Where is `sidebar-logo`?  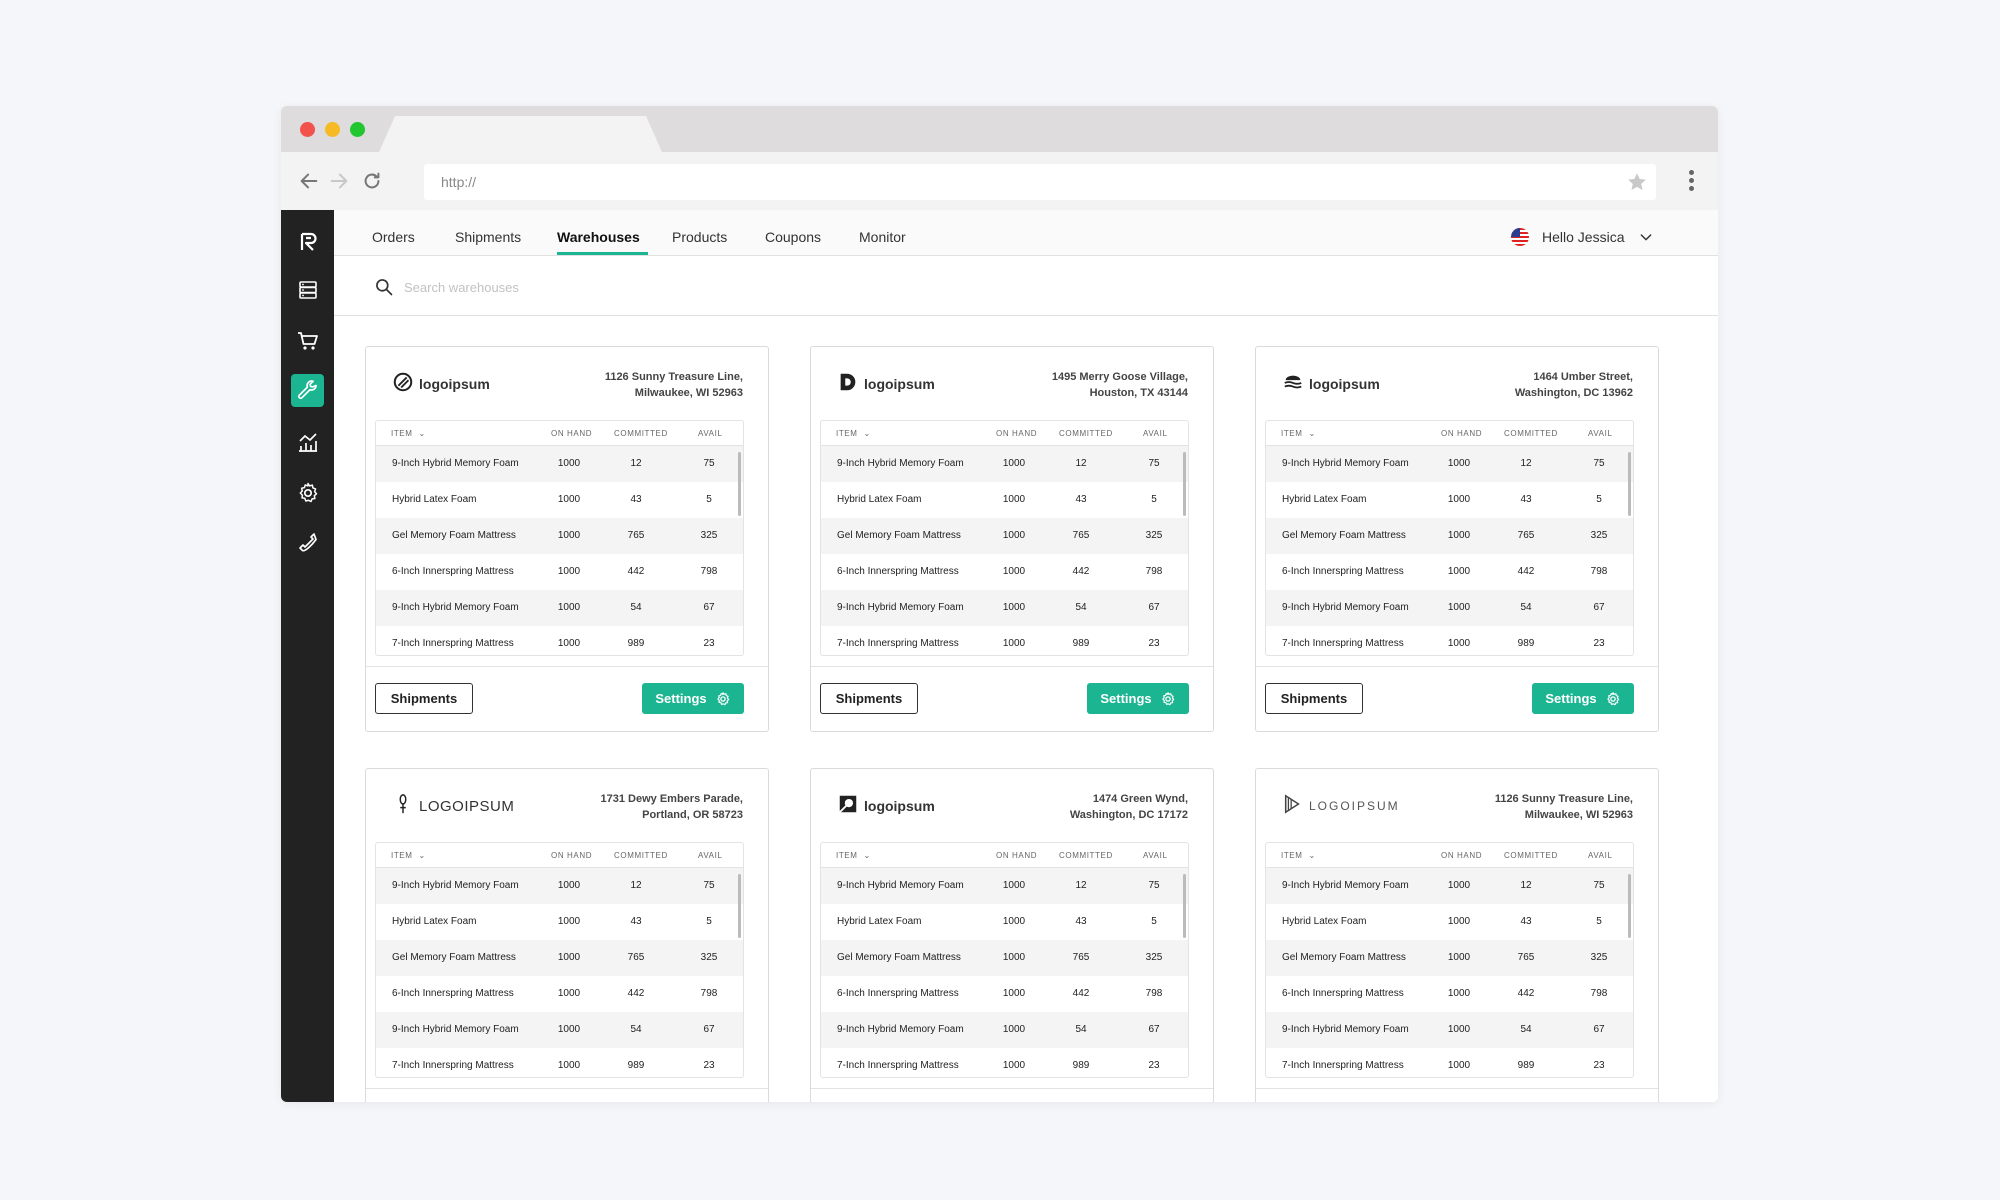 sidebar-logo is located at coordinates (307, 241).